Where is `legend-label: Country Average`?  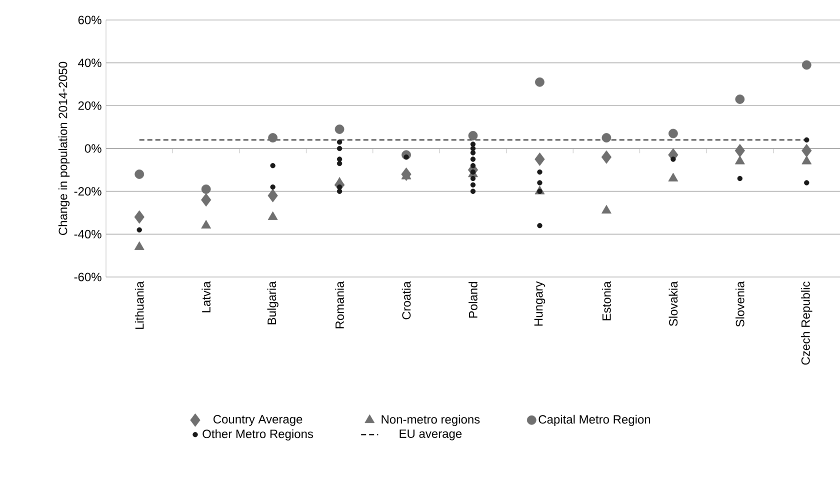 legend-label: Country Average is located at coordinates (258, 420).